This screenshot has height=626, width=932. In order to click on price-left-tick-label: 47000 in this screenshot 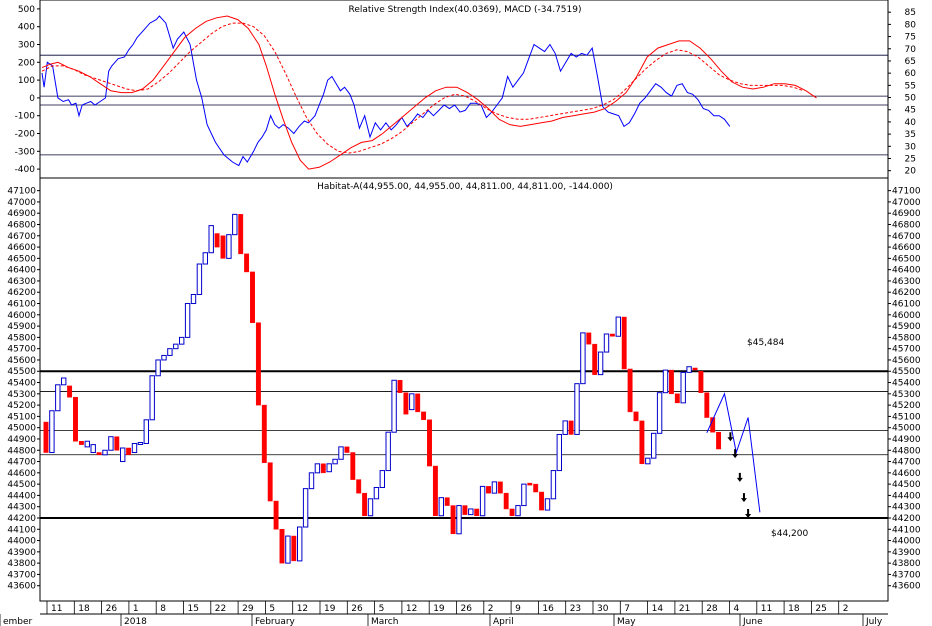, I will do `click(21, 203)`.